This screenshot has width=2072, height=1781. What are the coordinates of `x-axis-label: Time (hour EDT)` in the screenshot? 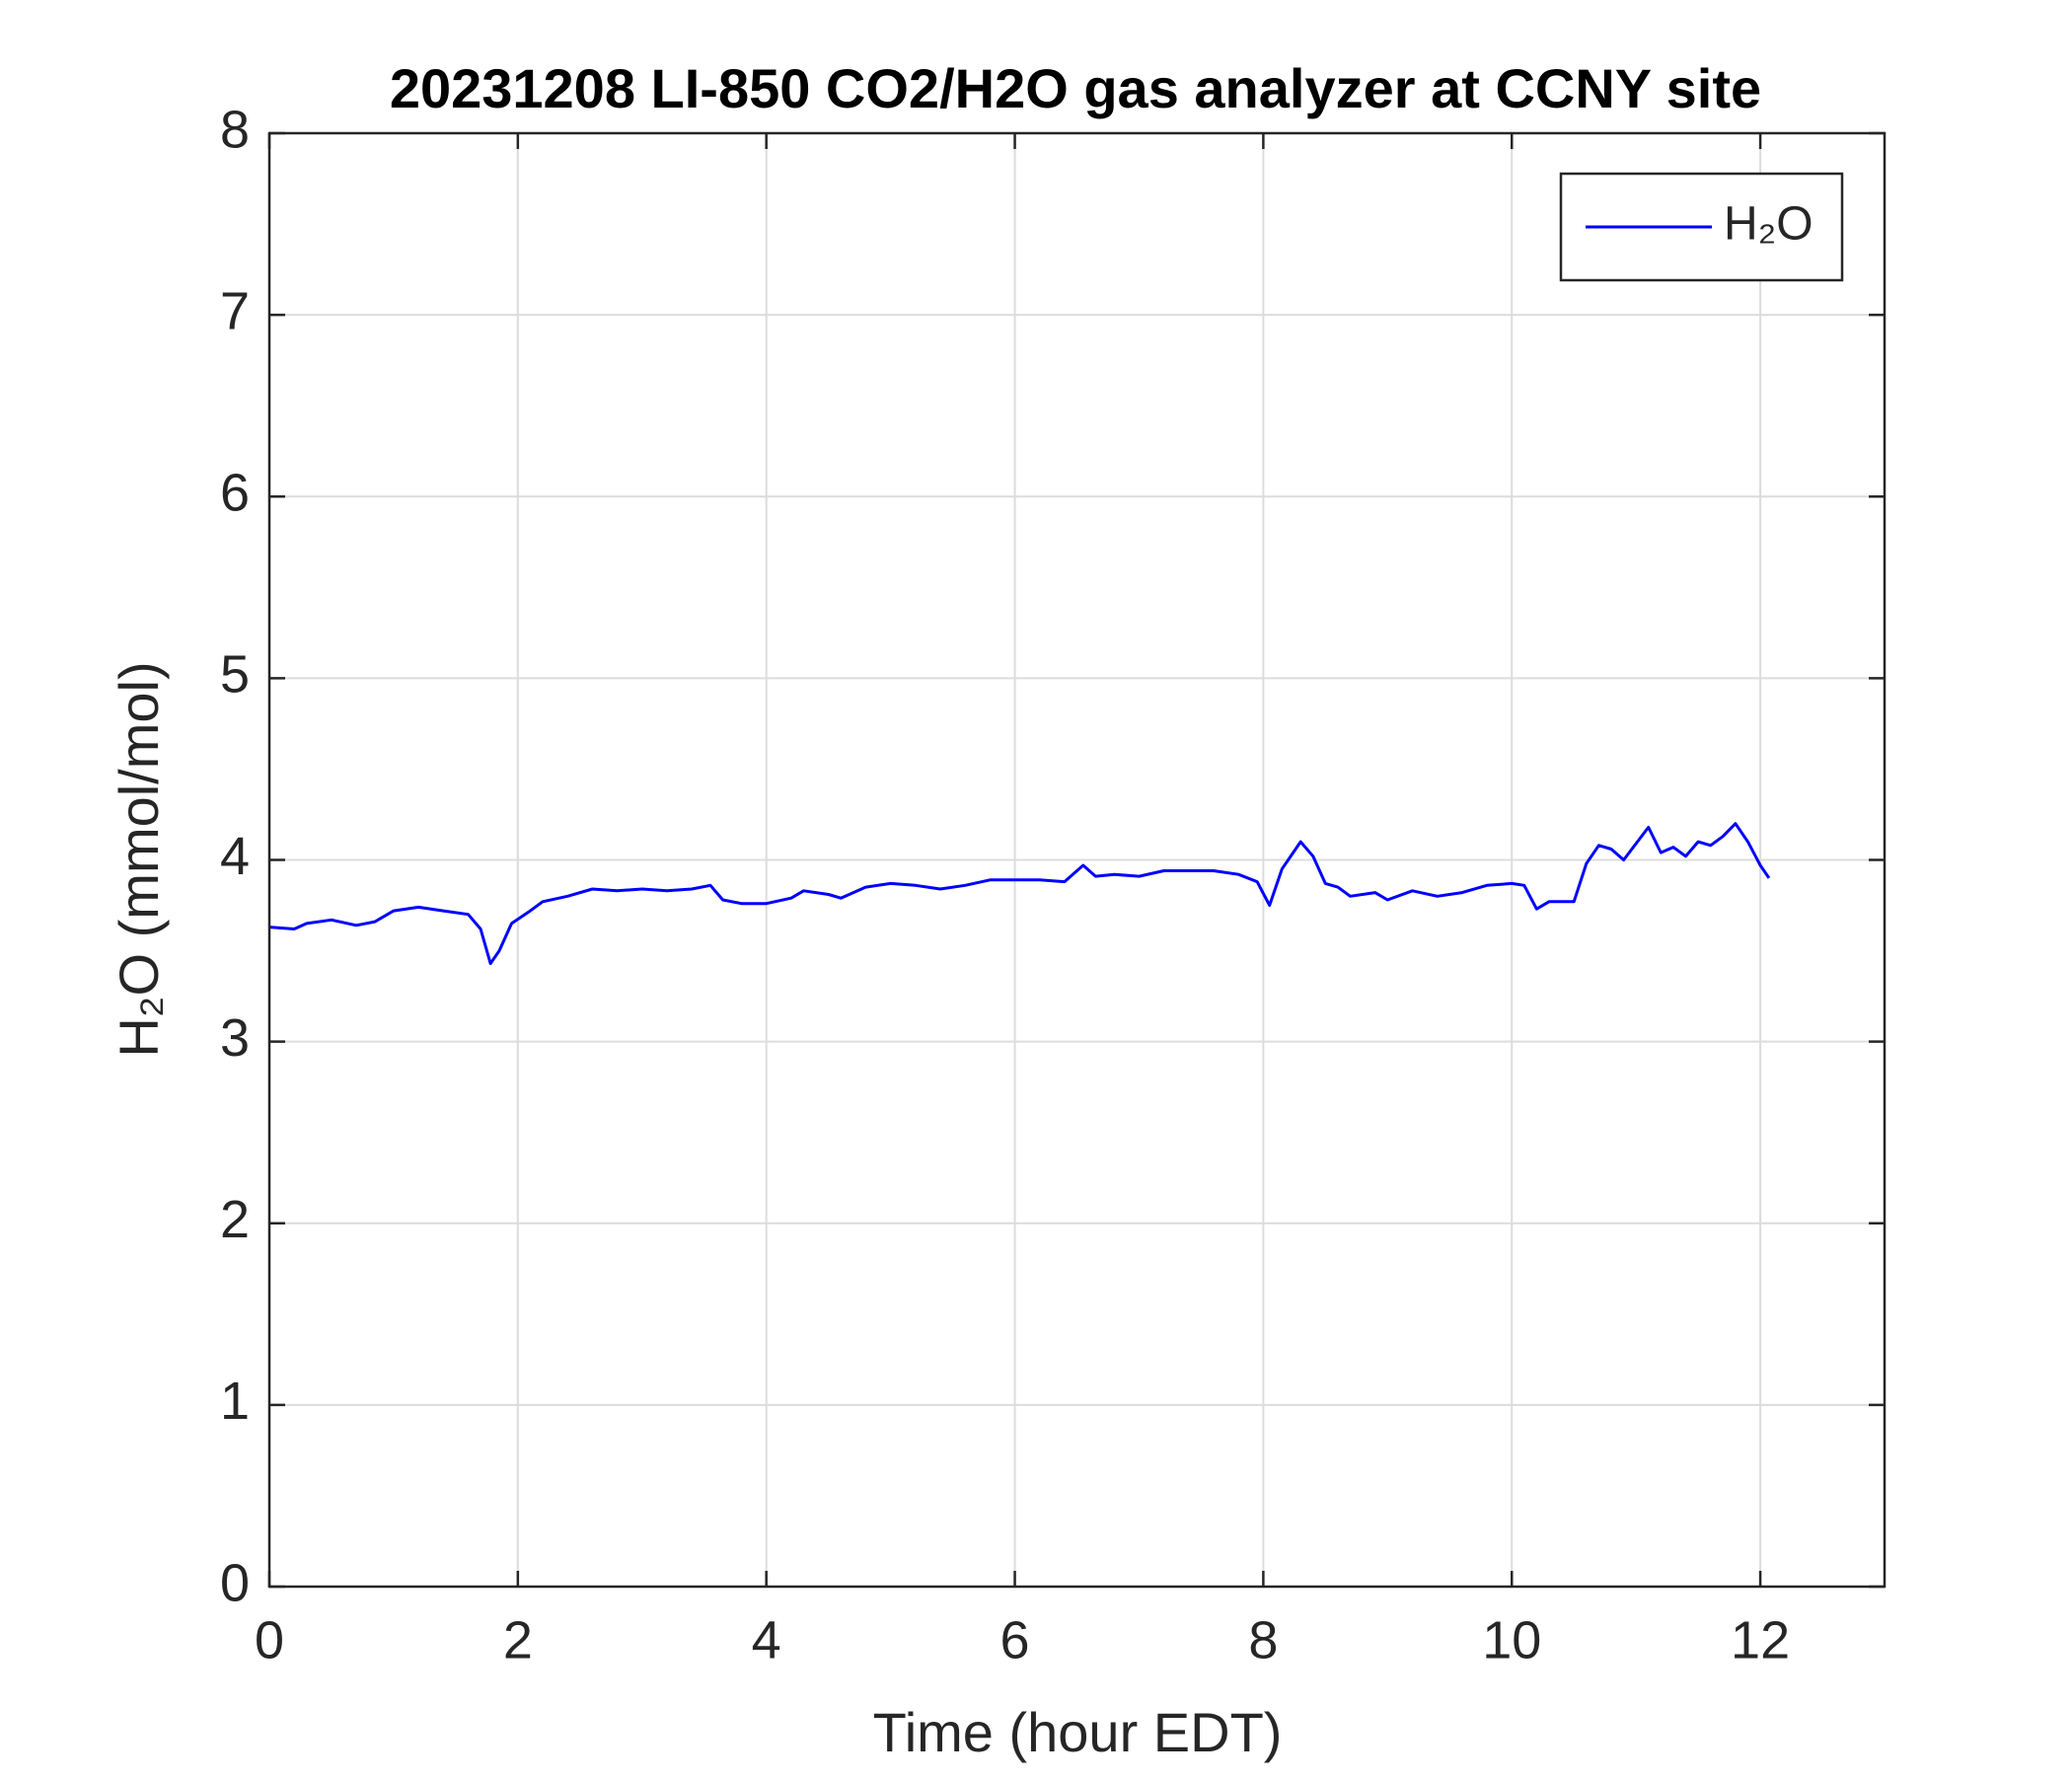 It's located at (1078, 1732).